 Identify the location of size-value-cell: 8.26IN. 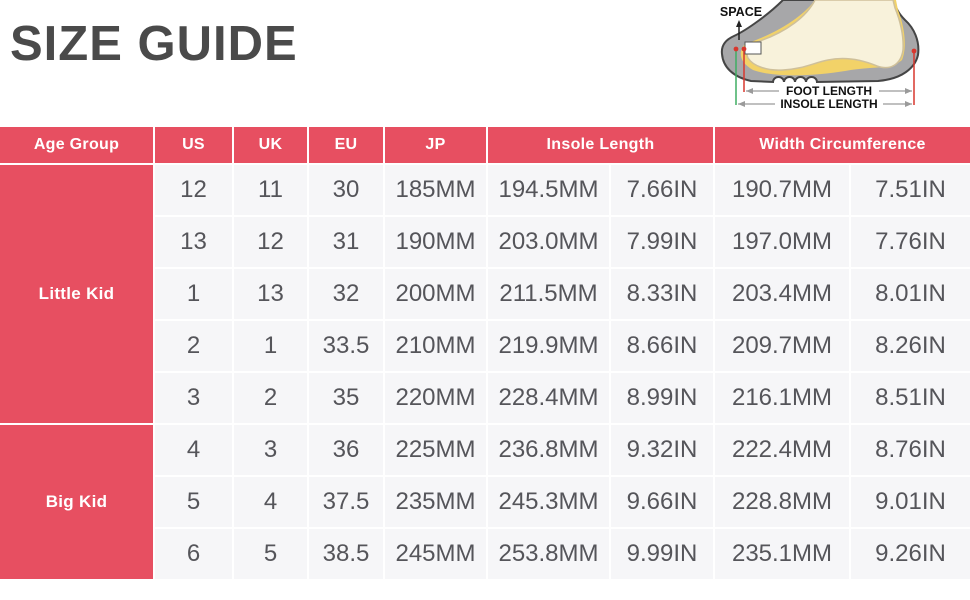
(910, 346).